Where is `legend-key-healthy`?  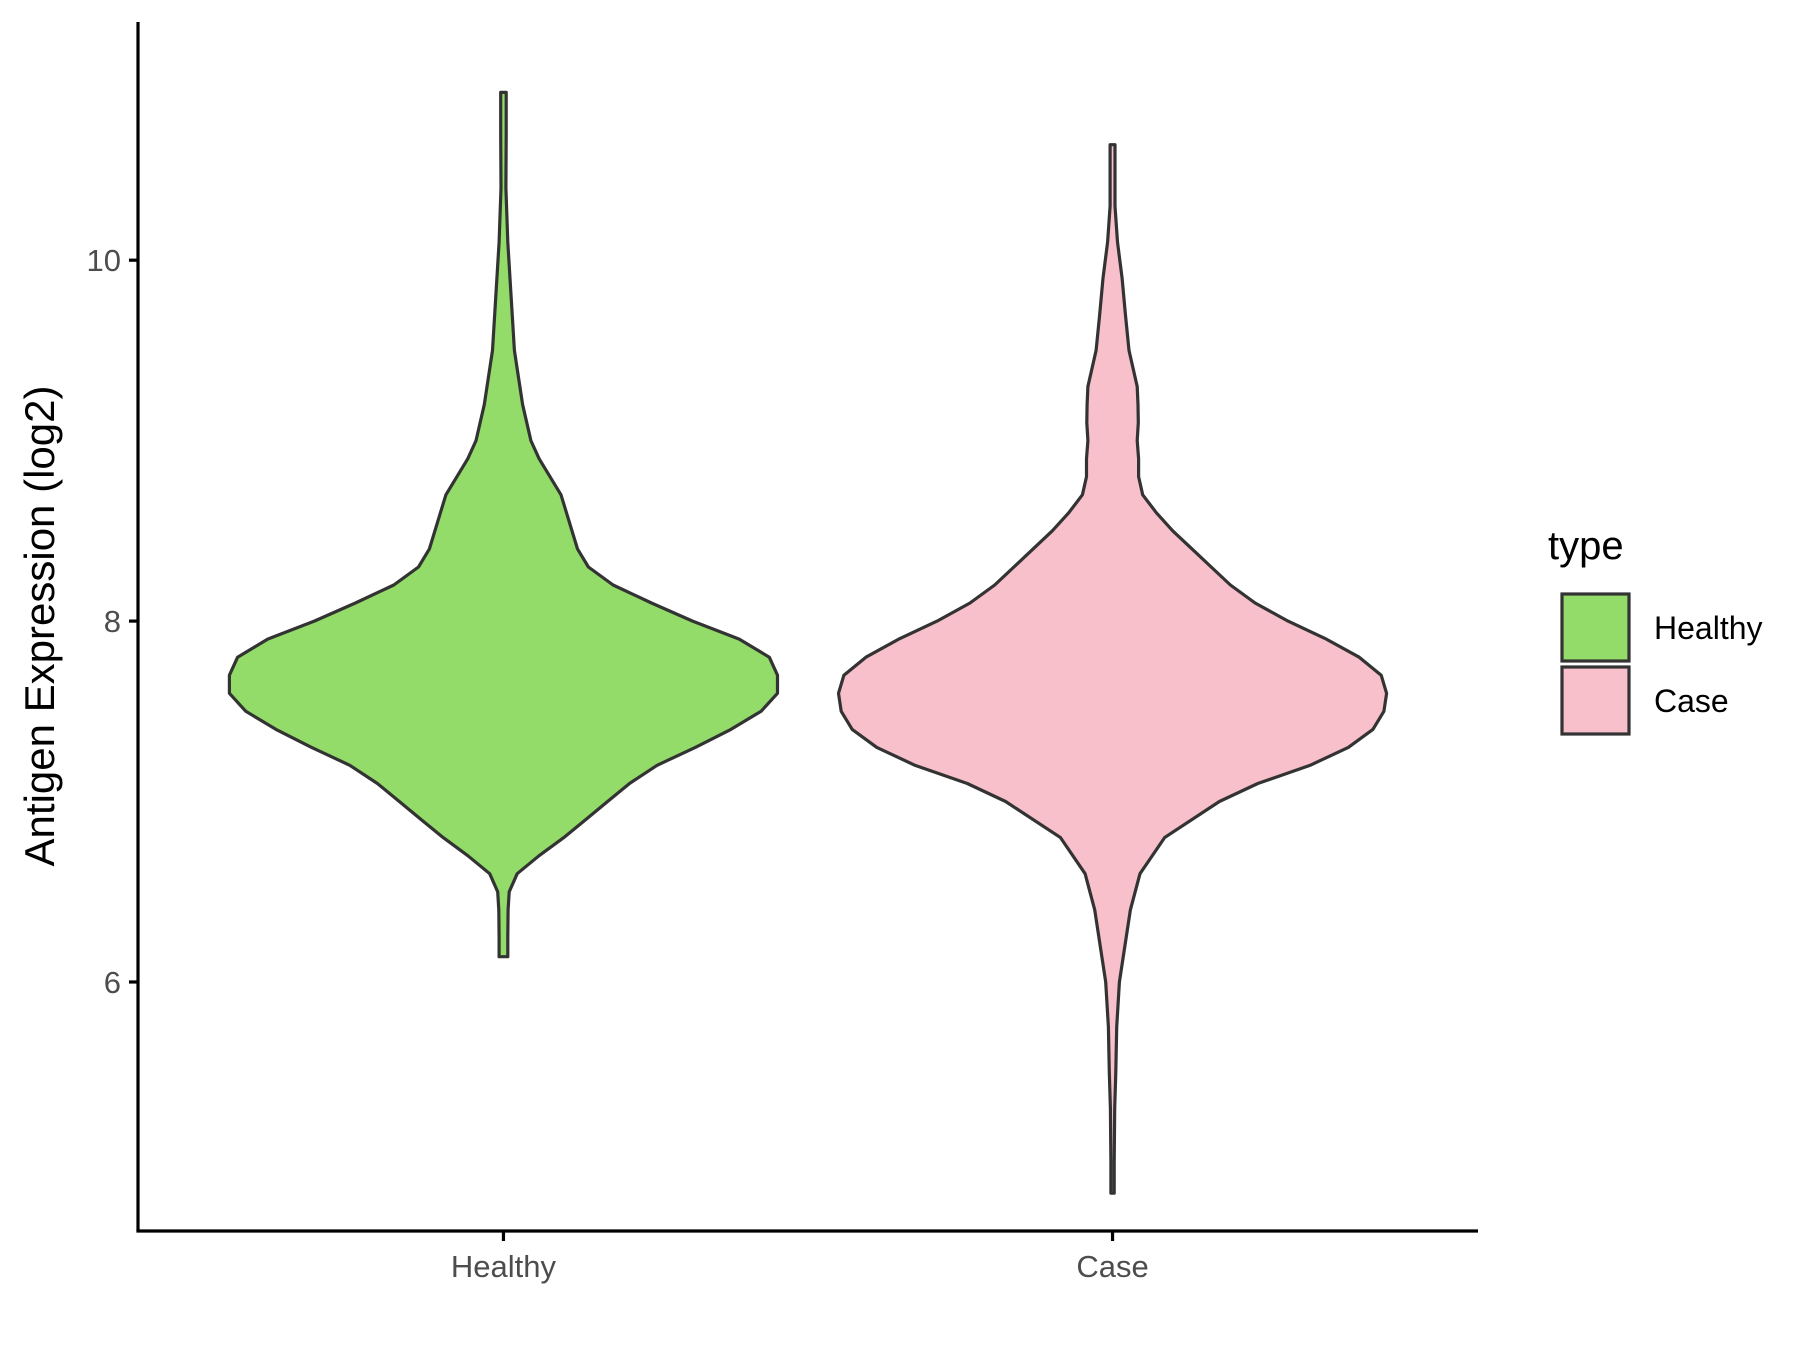 legend-key-healthy is located at coordinates (1595, 627).